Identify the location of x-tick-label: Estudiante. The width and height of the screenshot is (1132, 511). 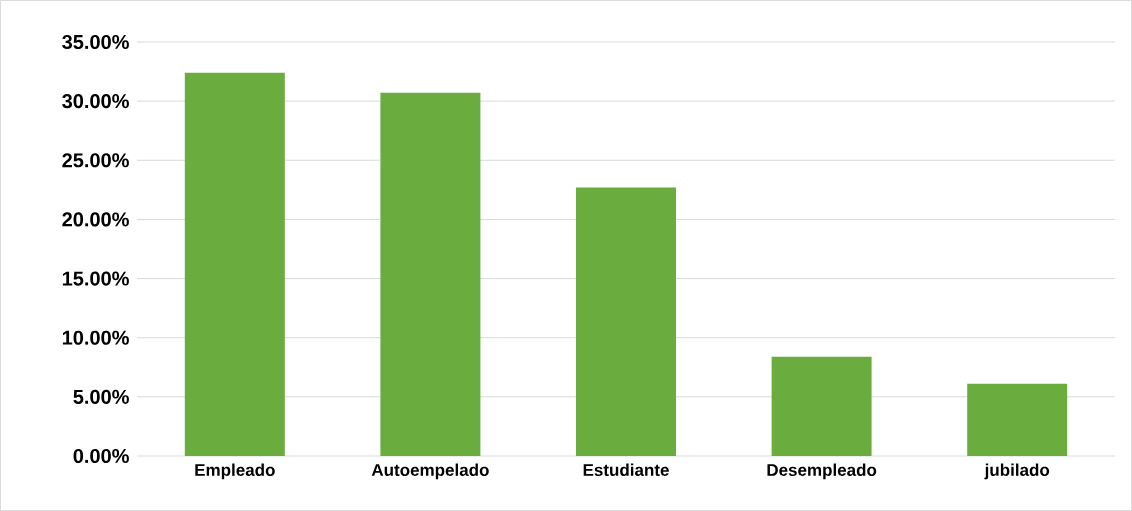
(626, 470).